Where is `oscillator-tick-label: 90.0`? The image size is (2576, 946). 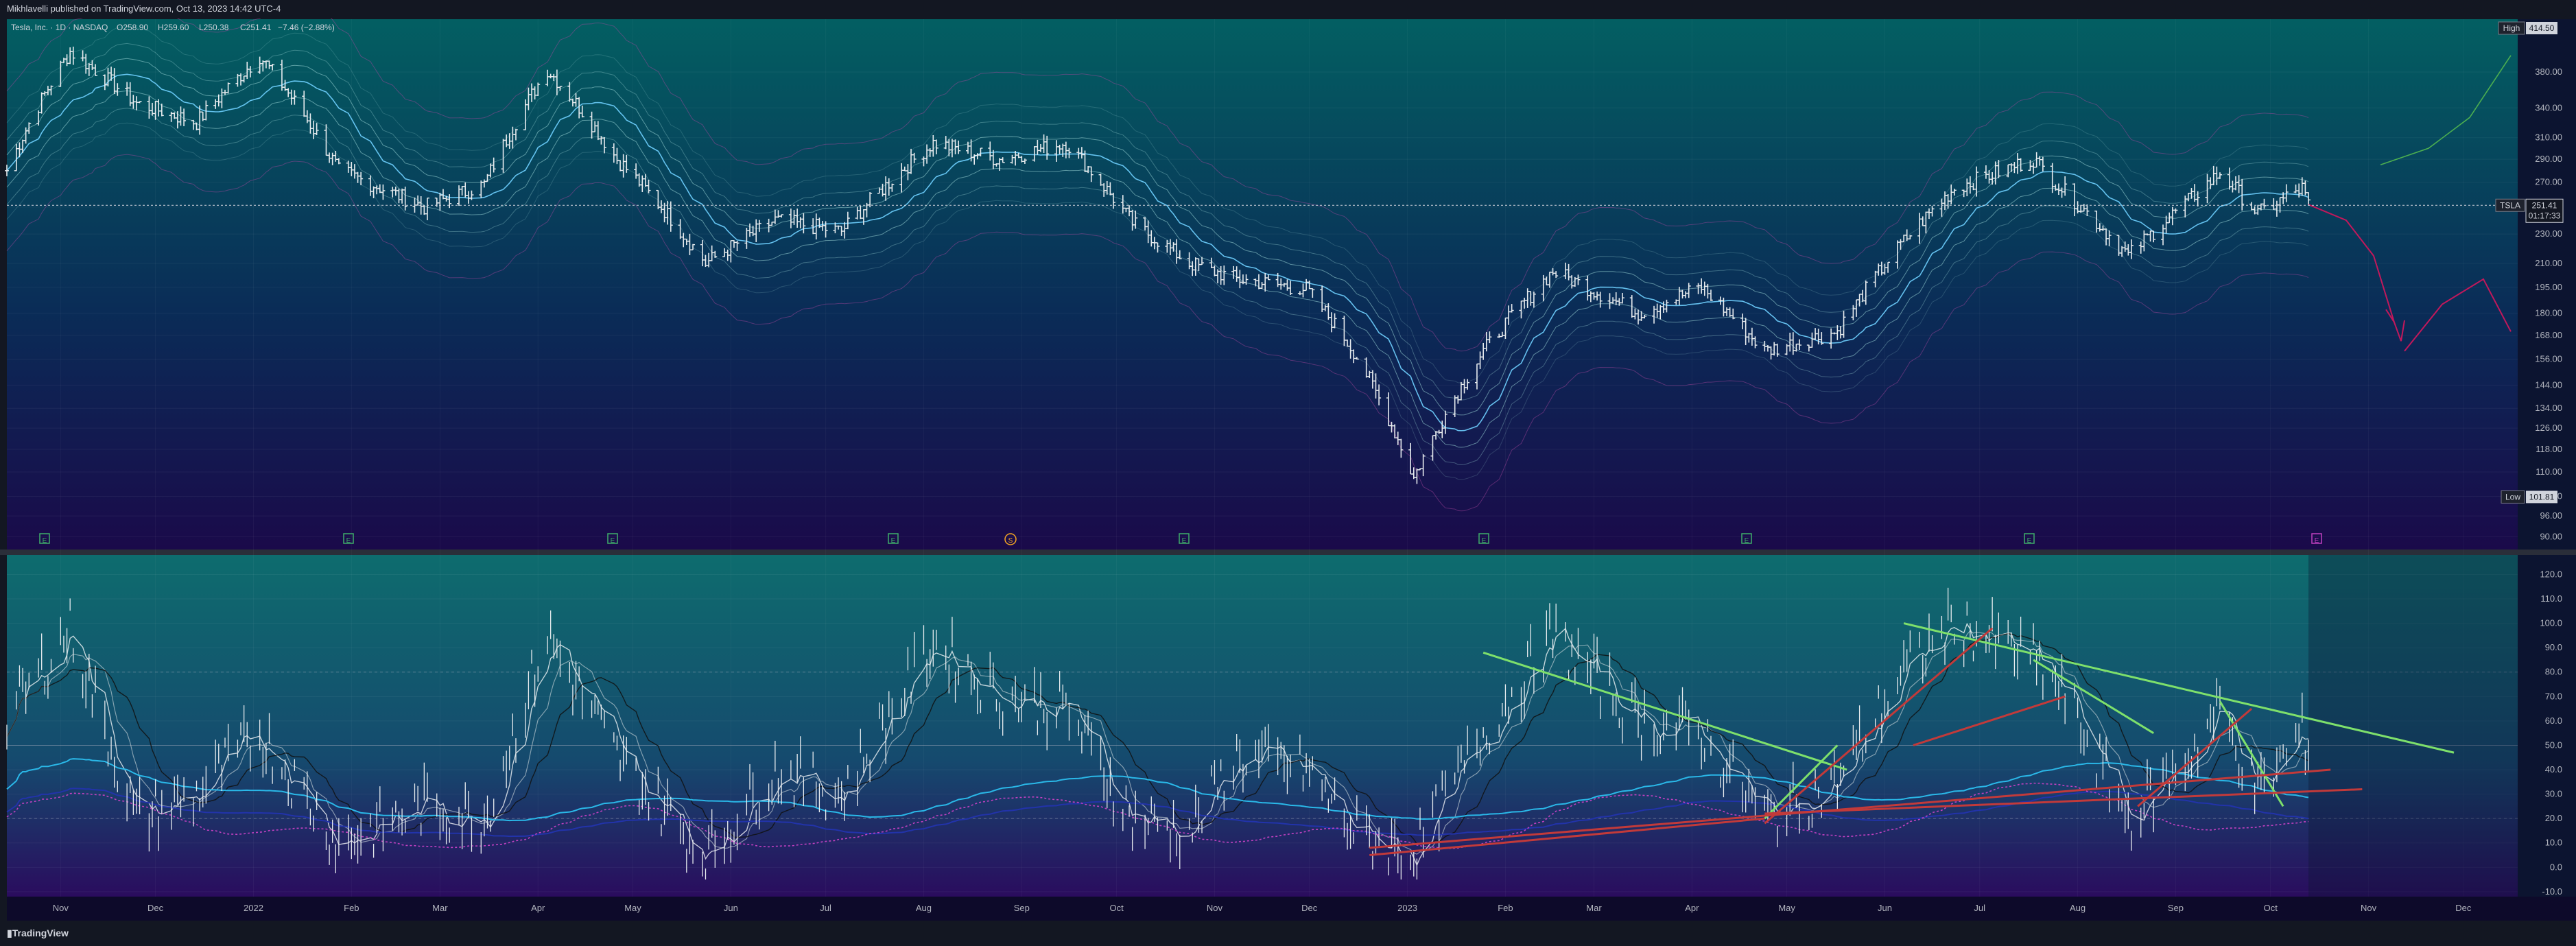
oscillator-tick-label: 90.0 is located at coordinates (2553, 647).